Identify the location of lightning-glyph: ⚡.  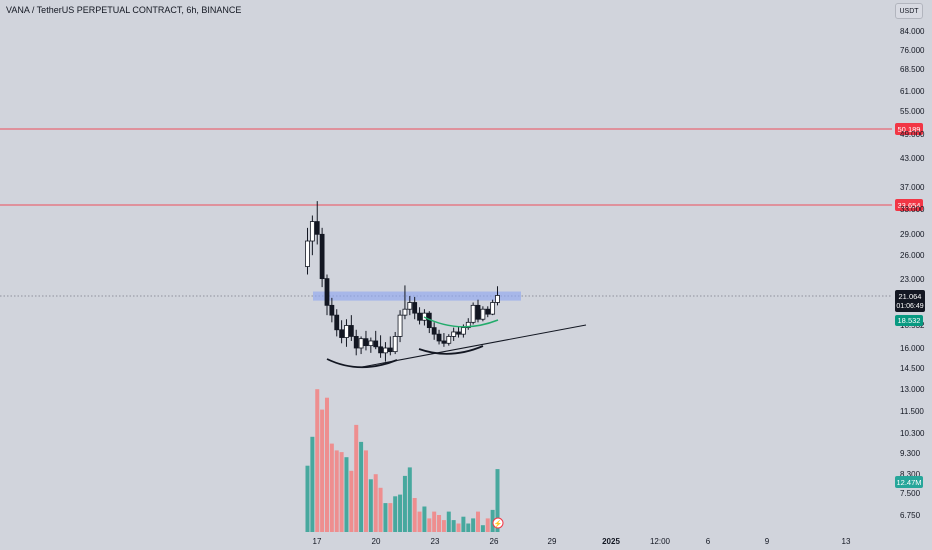
(498, 523).